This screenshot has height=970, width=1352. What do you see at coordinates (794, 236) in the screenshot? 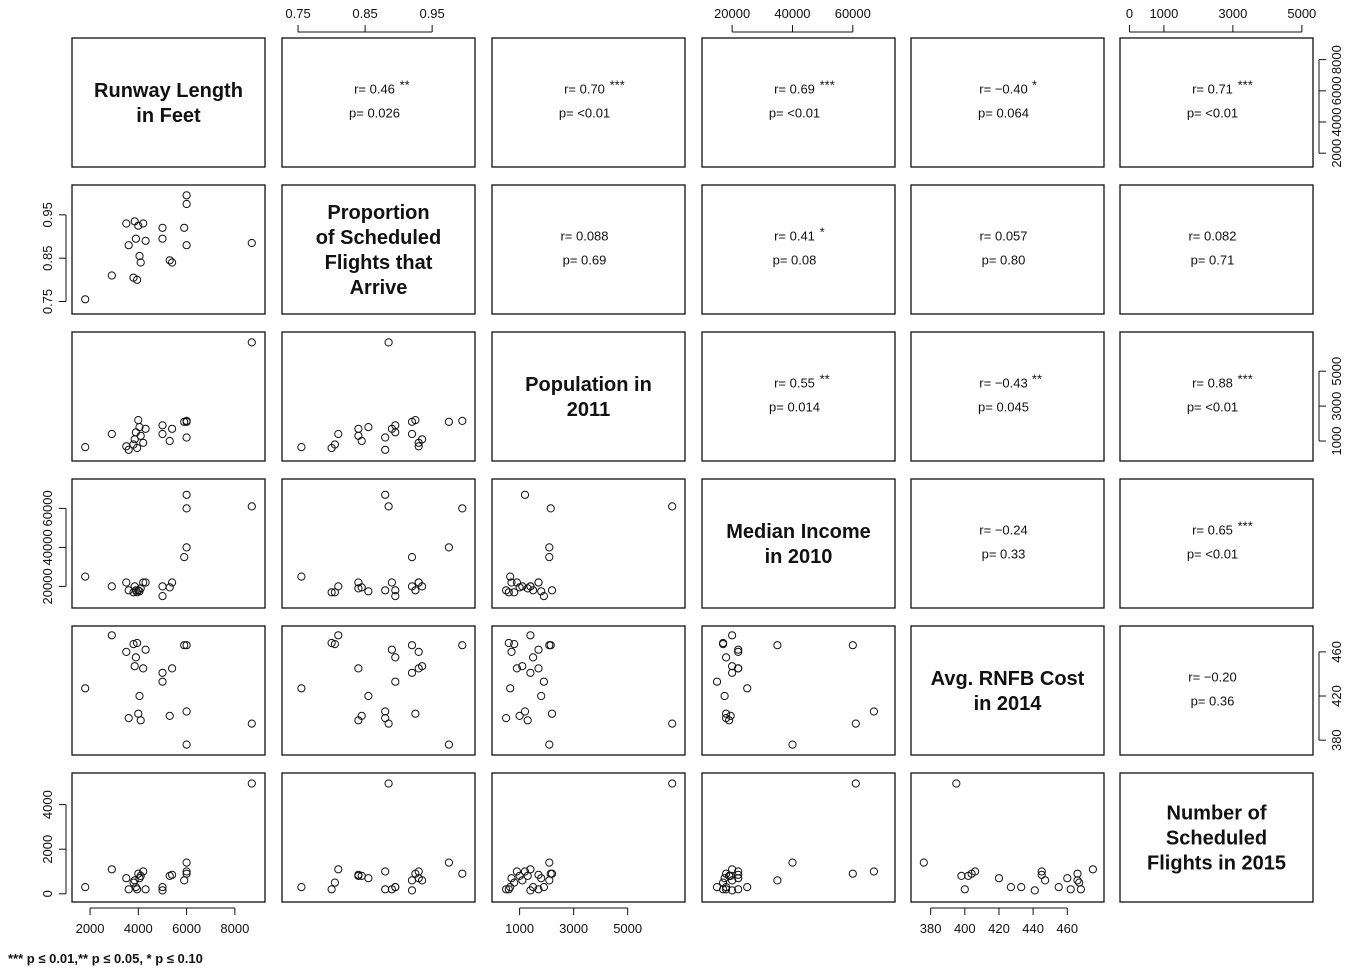
I see `correlation-r: r= 0.41` at bounding box center [794, 236].